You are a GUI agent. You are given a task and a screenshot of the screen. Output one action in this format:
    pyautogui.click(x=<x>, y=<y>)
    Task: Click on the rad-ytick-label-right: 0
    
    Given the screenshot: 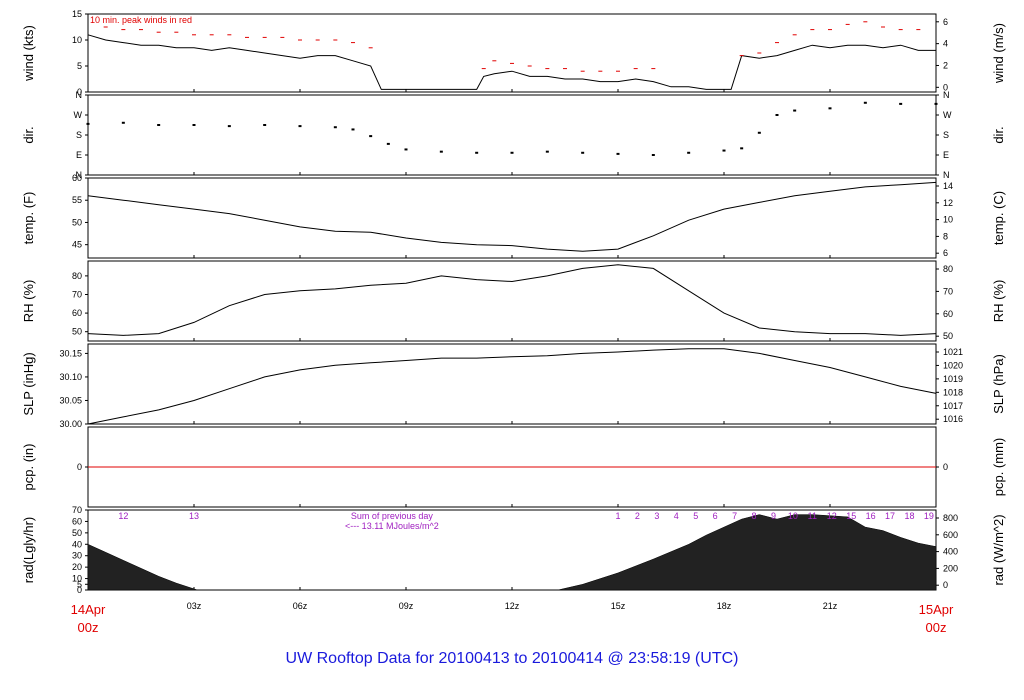 What is the action you would take?
    pyautogui.click(x=945, y=585)
    